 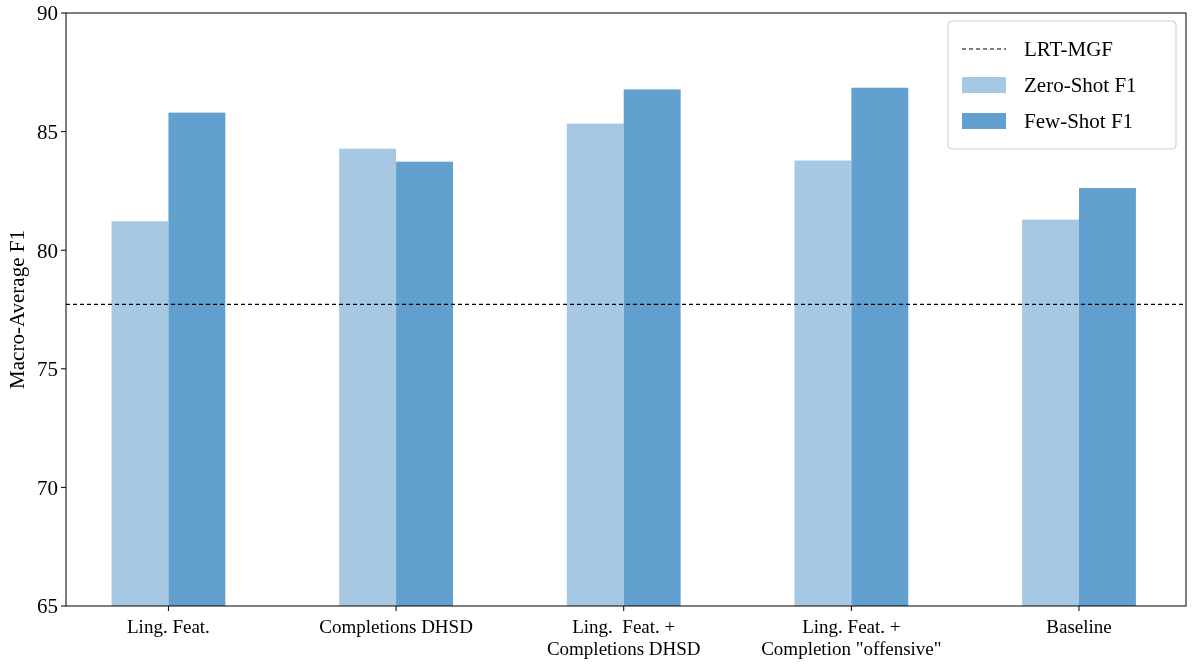 I want to click on y-tick-label: 65, so click(x=47, y=606).